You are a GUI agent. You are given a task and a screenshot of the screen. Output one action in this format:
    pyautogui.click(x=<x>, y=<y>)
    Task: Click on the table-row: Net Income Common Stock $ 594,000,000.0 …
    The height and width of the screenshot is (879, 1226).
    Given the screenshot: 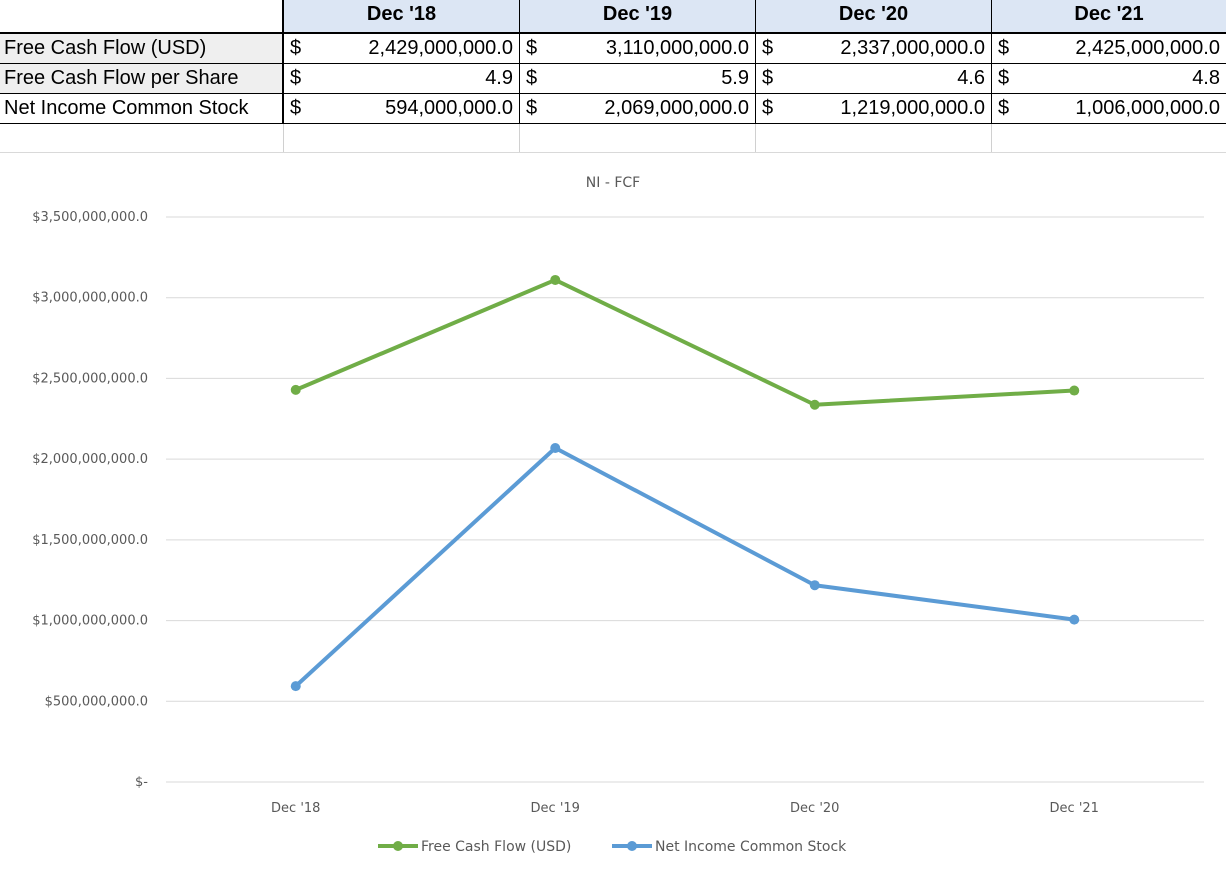 What is the action you would take?
    pyautogui.click(x=613, y=109)
    